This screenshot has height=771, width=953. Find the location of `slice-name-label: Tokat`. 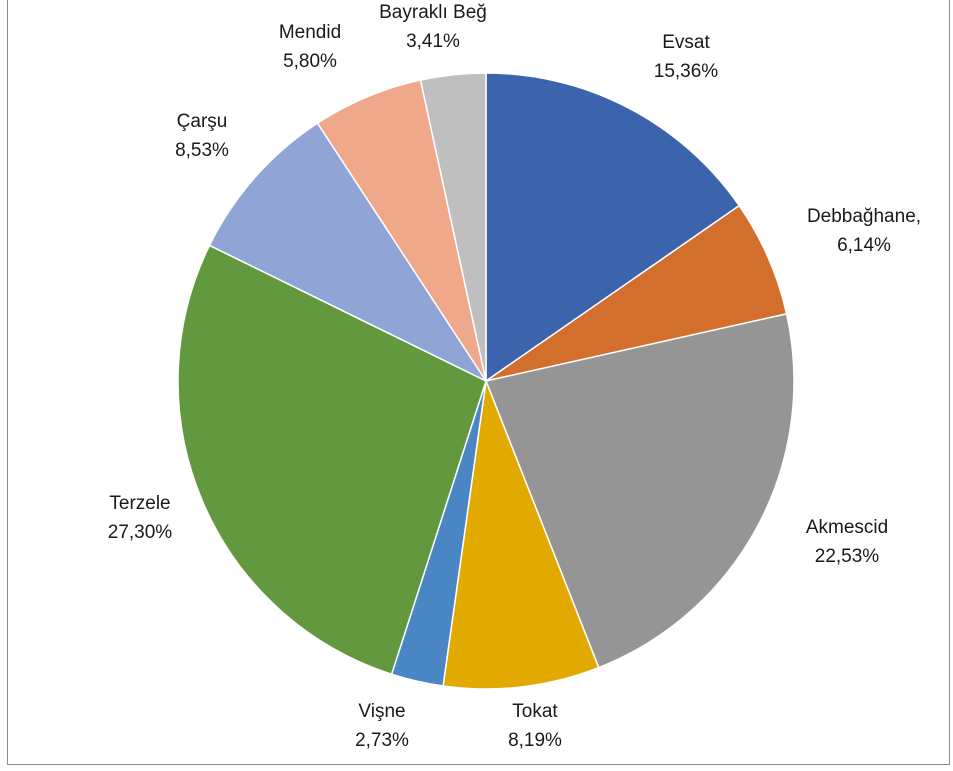

slice-name-label: Tokat is located at coordinates (535, 711).